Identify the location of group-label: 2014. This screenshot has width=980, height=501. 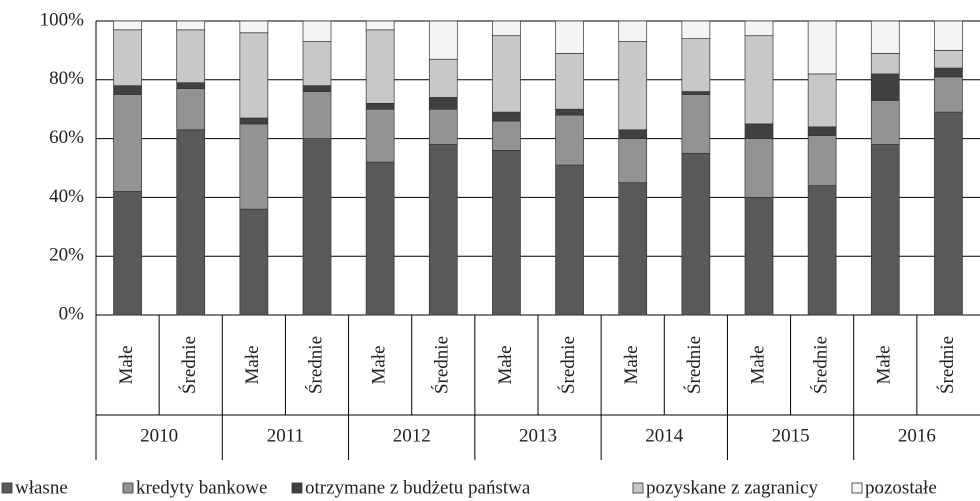
(664, 435).